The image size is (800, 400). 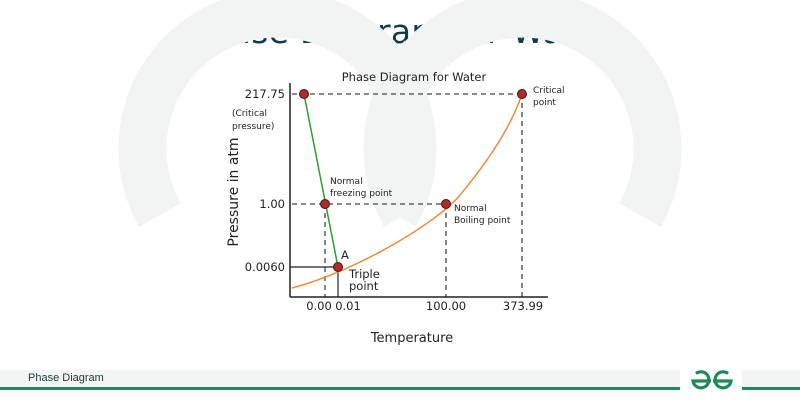 I want to click on x-tick-0: 0.00, so click(x=319, y=306).